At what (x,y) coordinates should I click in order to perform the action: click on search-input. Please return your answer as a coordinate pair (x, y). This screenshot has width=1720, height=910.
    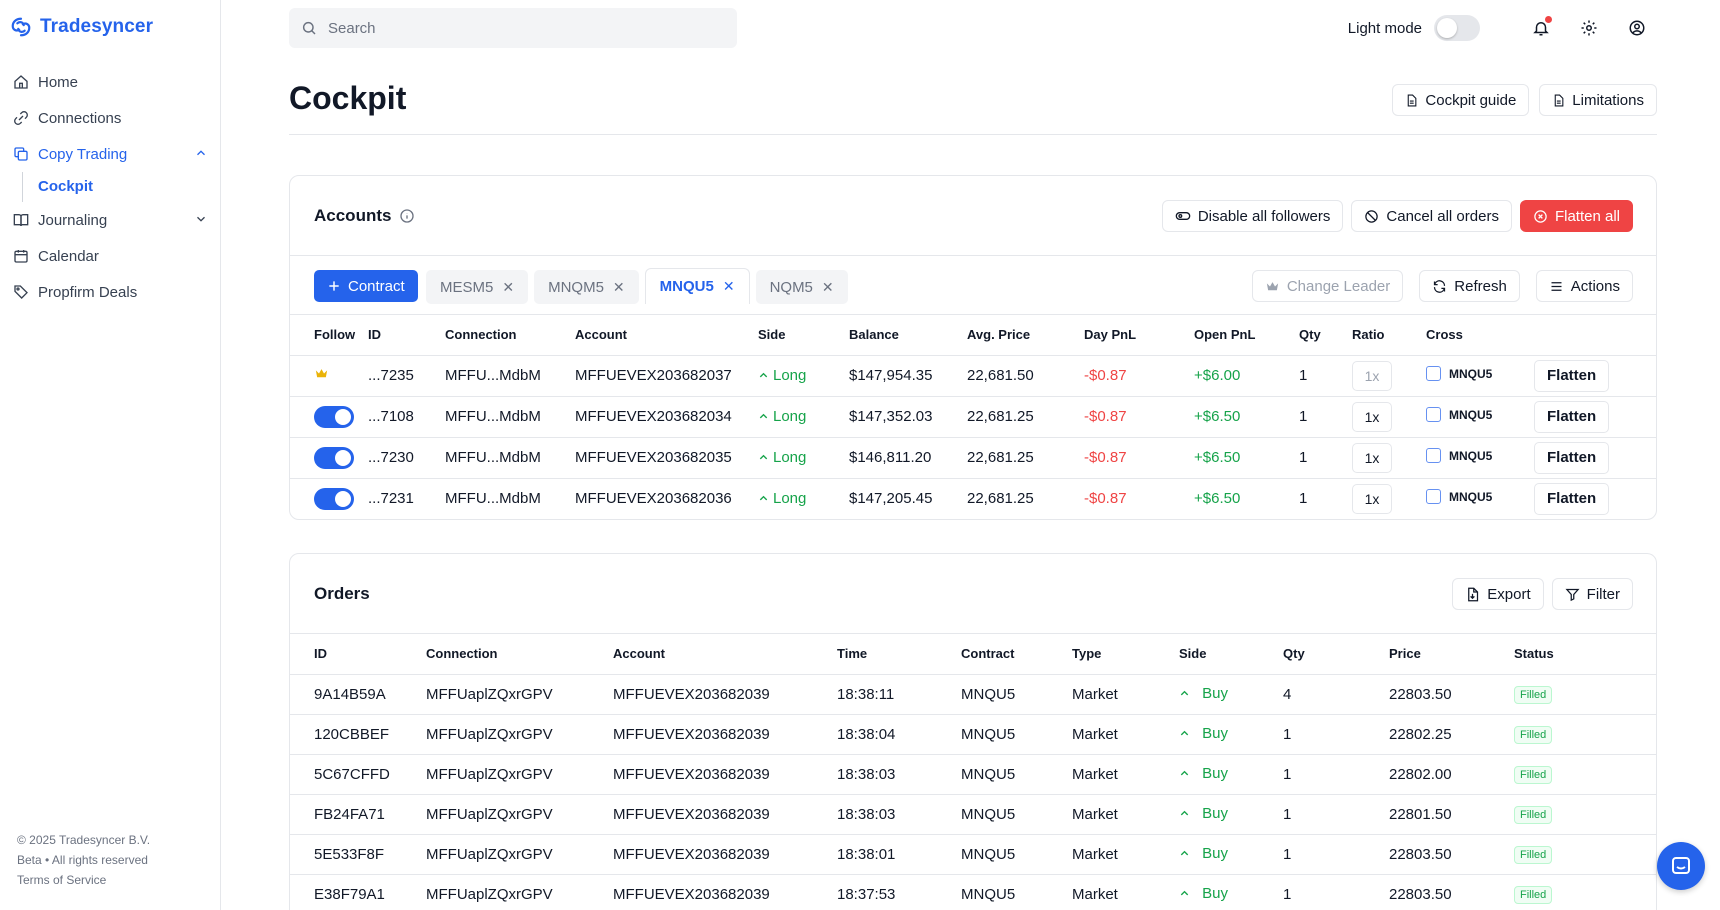
    Looking at the image, I should click on (518, 28).